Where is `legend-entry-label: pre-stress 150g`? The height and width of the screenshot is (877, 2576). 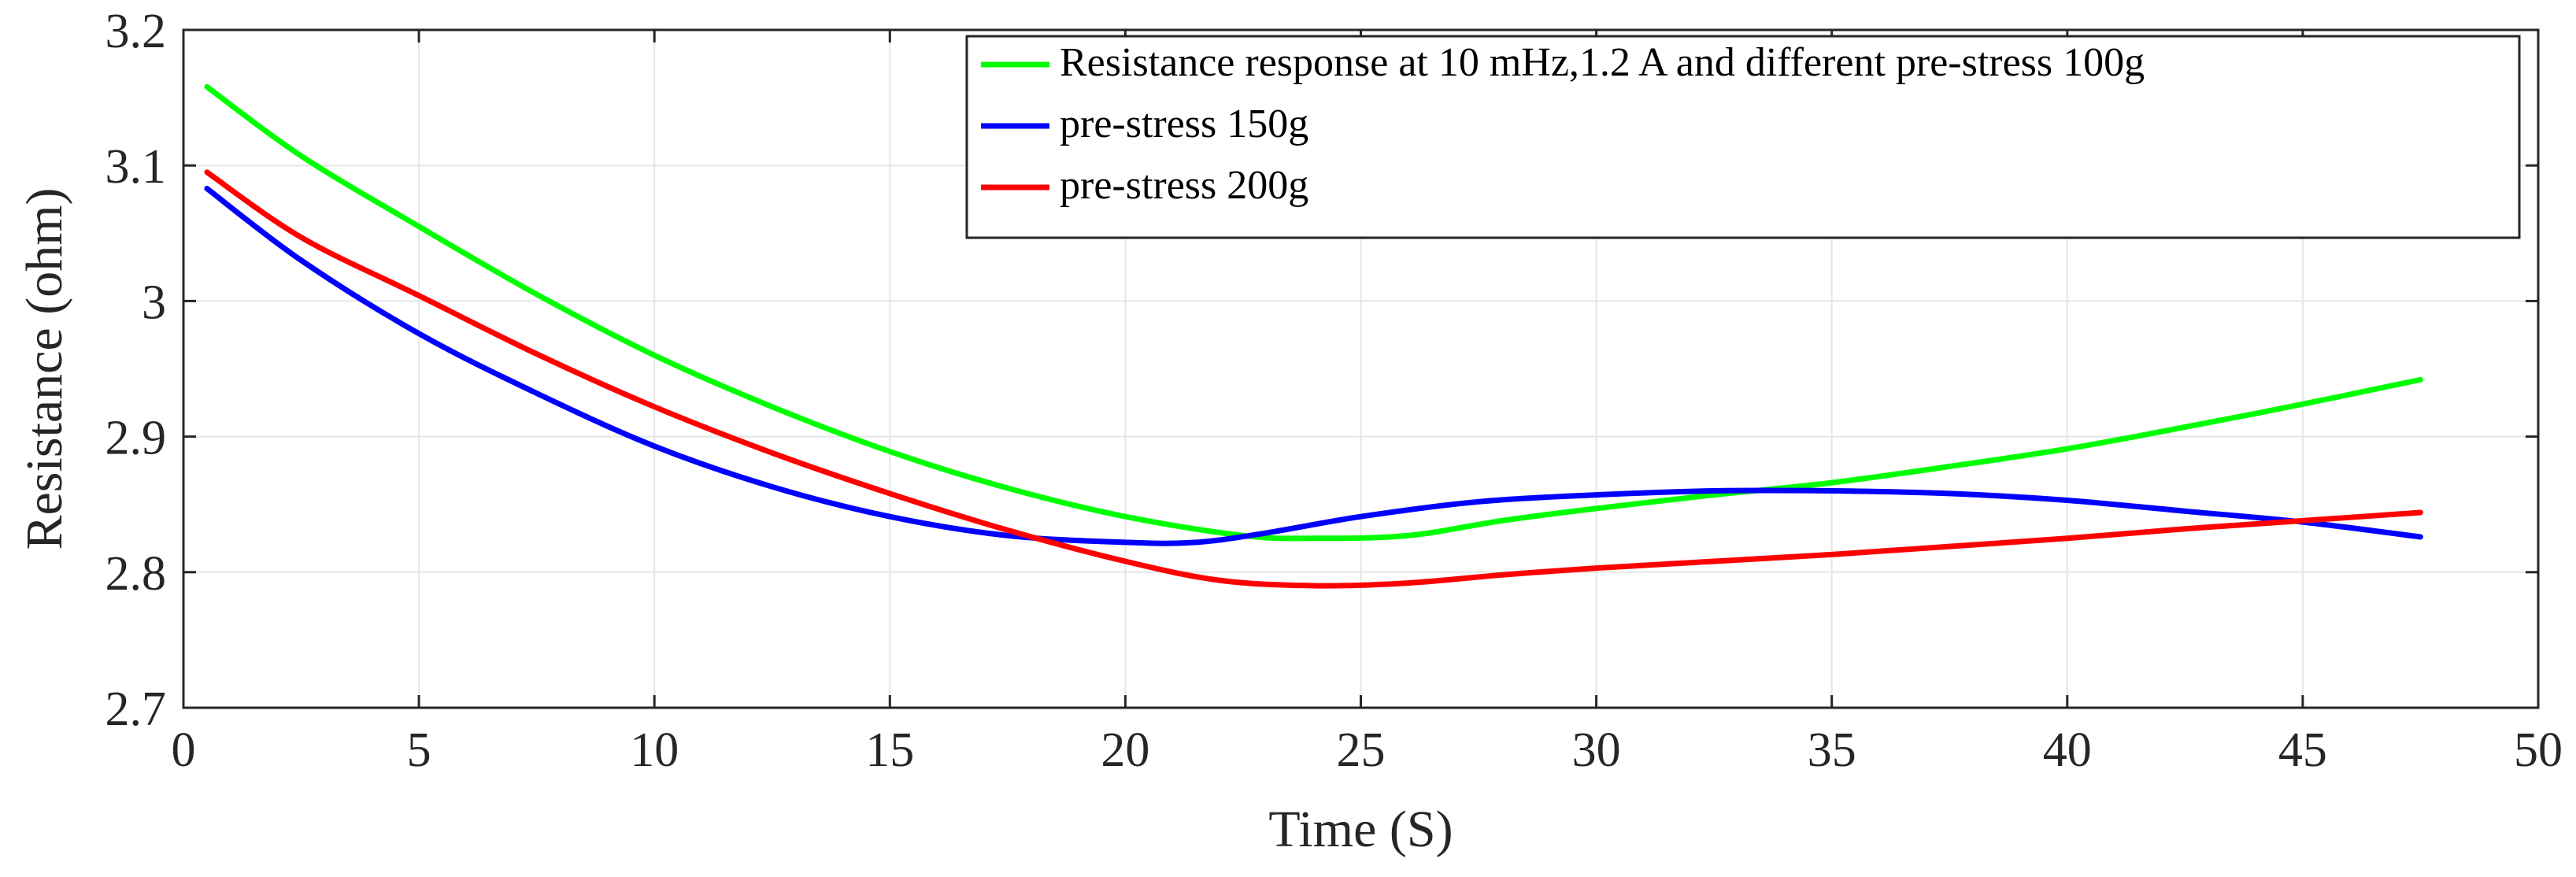
legend-entry-label: pre-stress 150g is located at coordinates (1184, 124).